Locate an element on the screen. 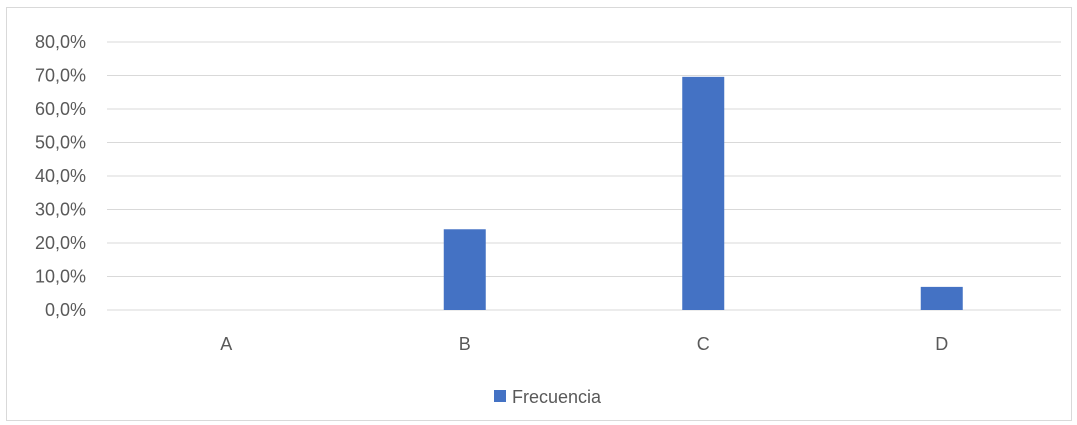 The image size is (1077, 425). legend: Frecuencia is located at coordinates (548, 397).